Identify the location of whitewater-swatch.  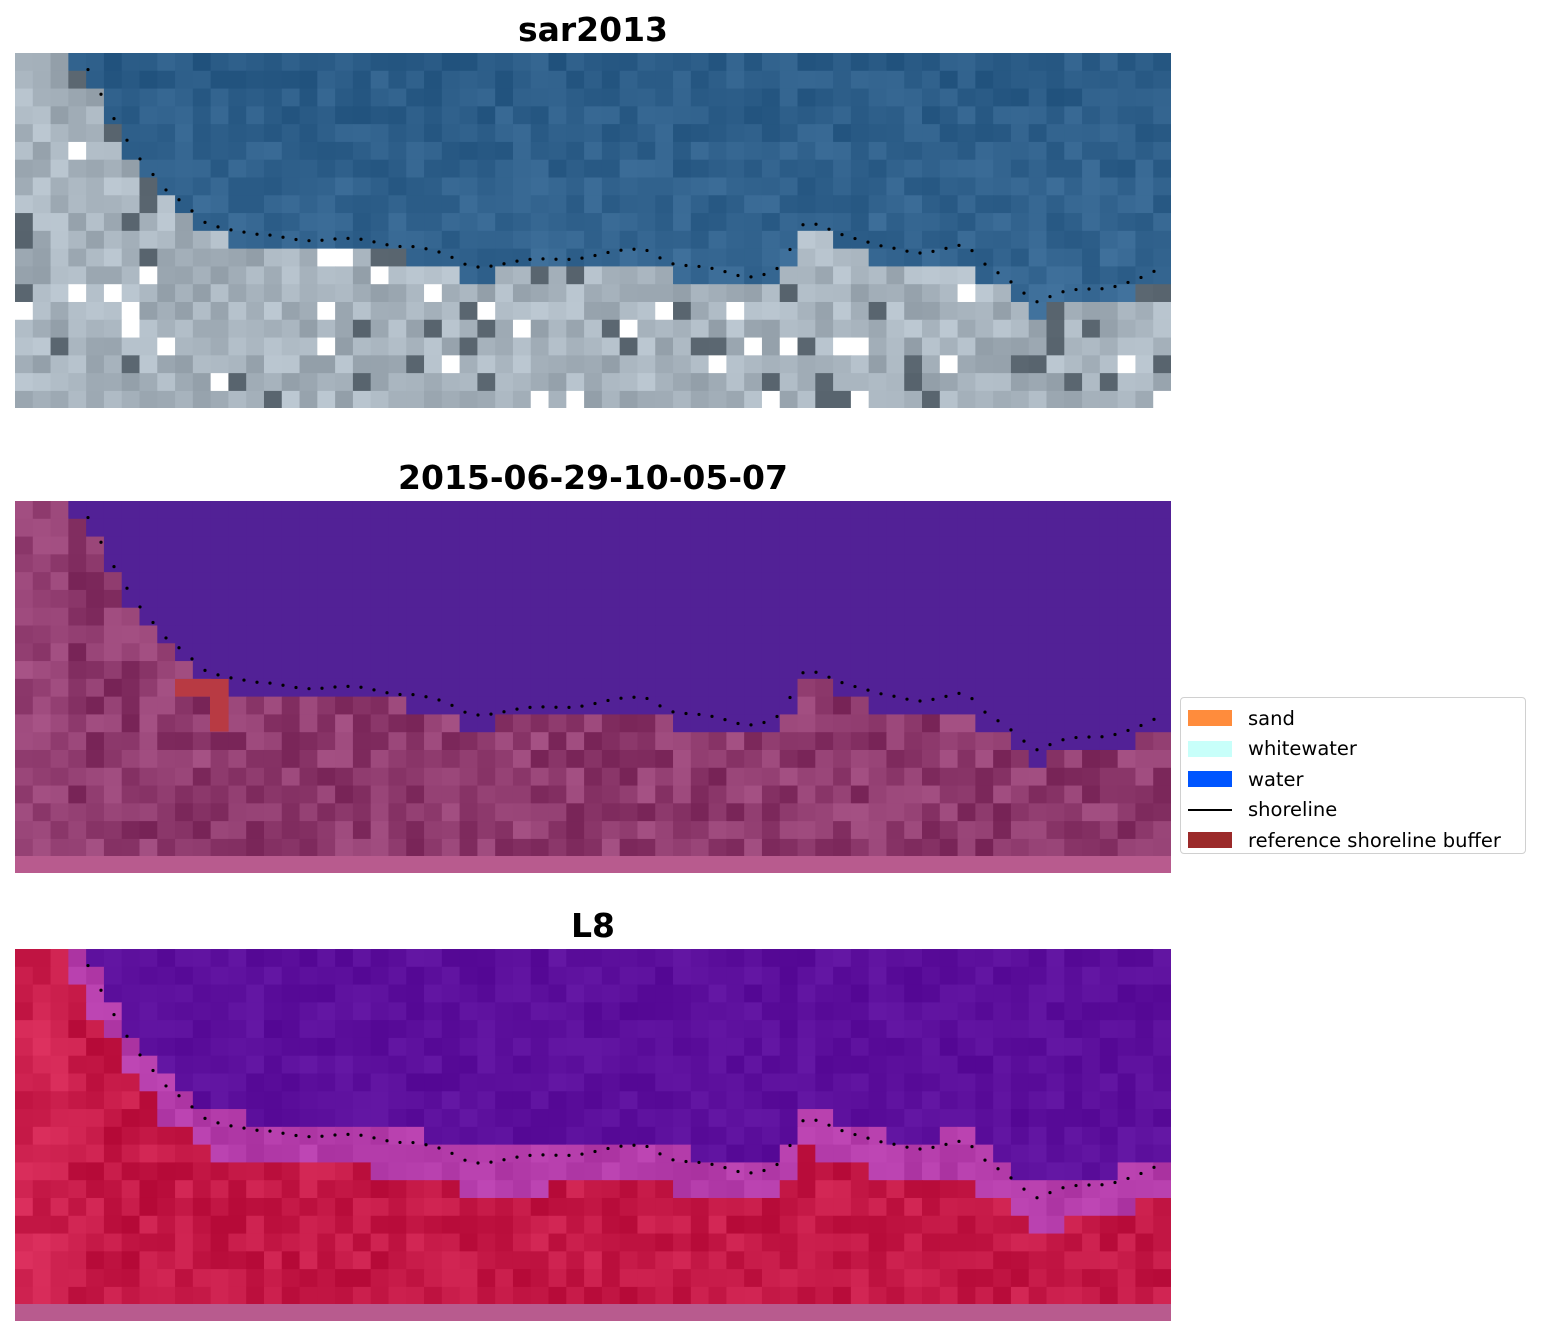
(1210, 748).